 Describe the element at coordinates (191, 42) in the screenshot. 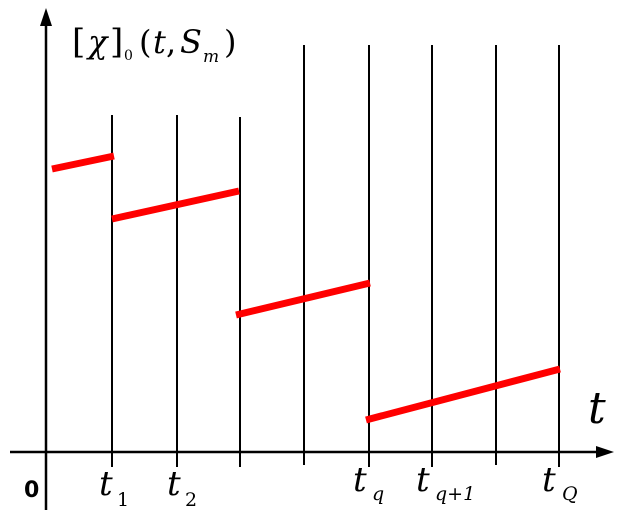

I see `arg-s: S` at that location.